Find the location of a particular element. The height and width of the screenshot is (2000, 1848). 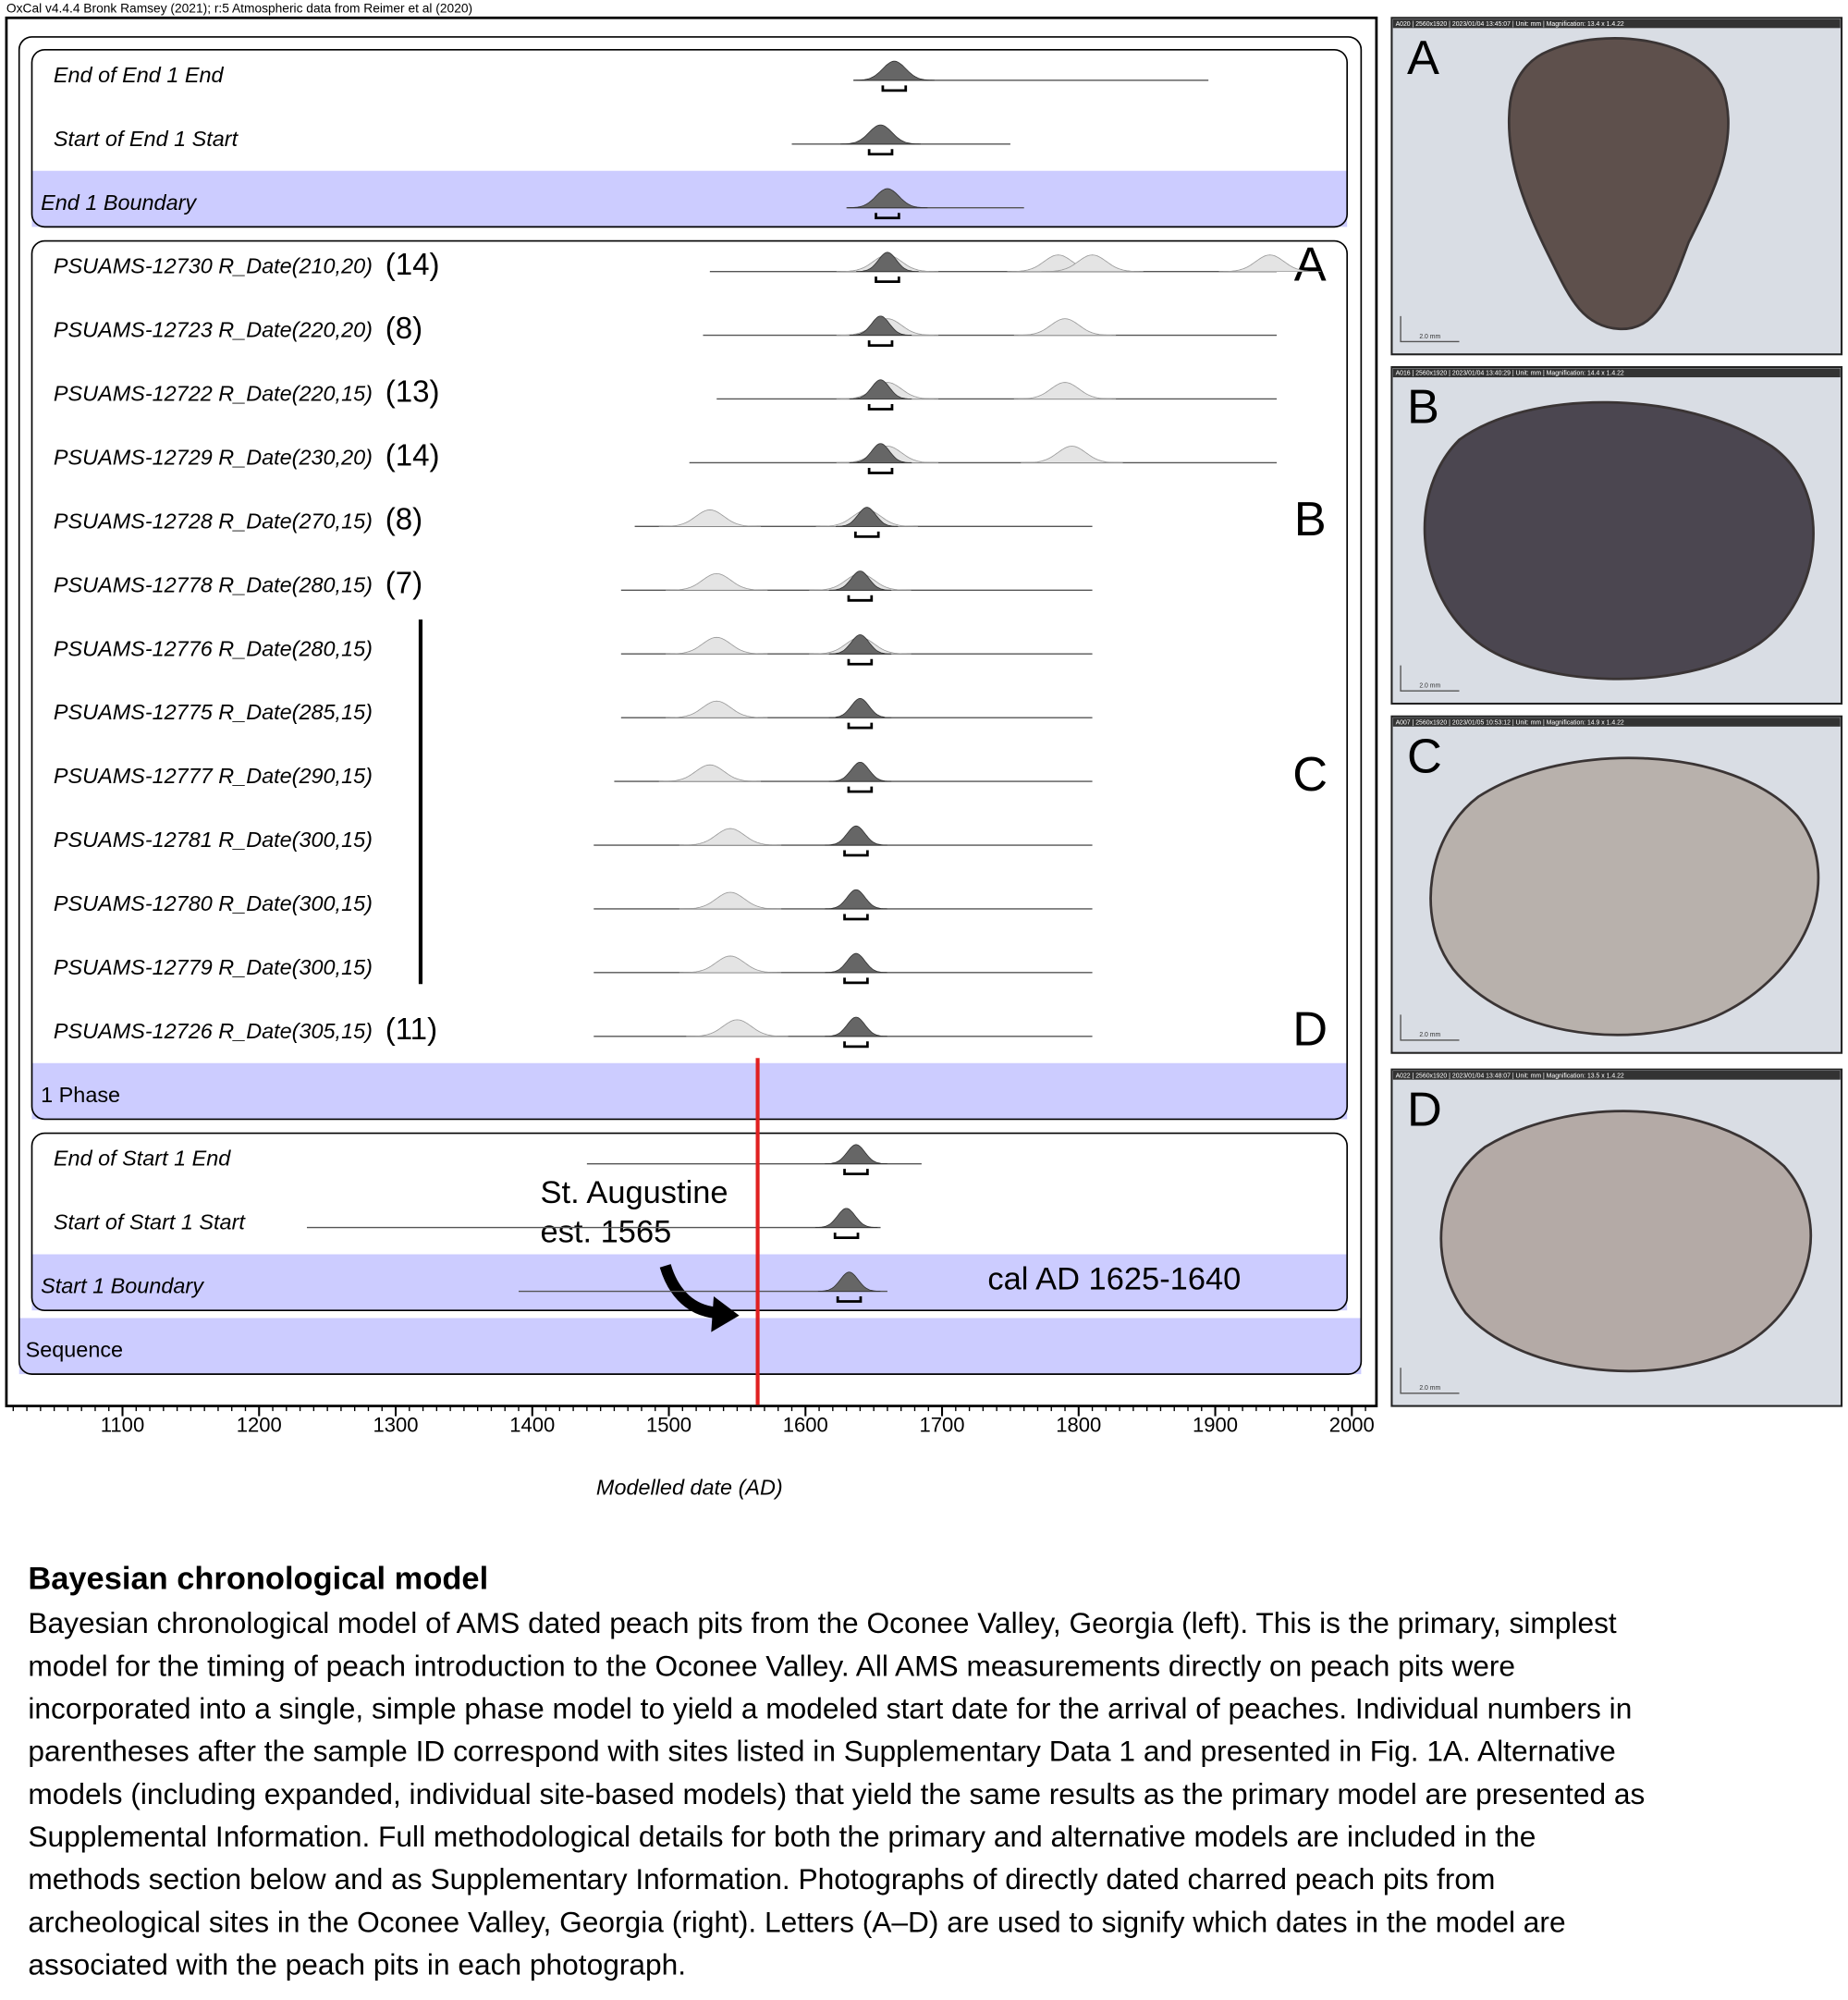

row-label: PSUAMS-12775 R_Date(285,15) is located at coordinates (213, 712).